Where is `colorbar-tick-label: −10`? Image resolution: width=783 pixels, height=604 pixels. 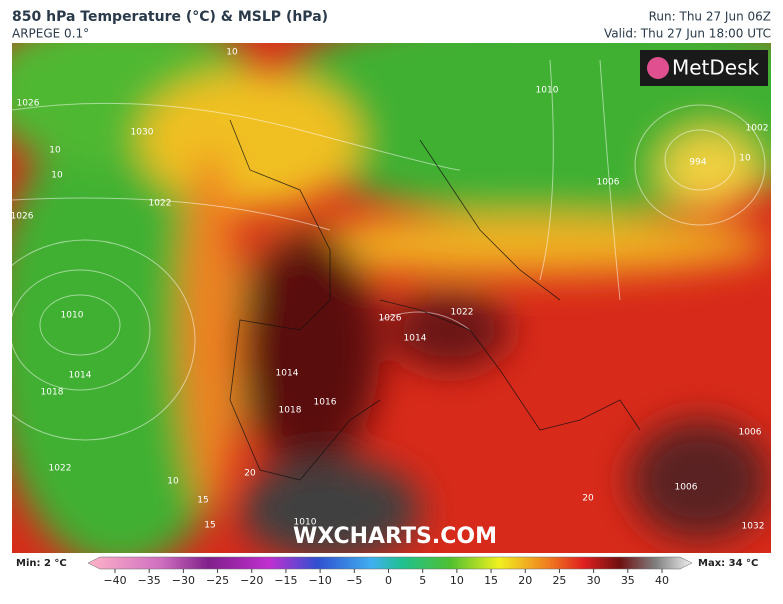
colorbar-tick-label: −10 is located at coordinates (320, 580).